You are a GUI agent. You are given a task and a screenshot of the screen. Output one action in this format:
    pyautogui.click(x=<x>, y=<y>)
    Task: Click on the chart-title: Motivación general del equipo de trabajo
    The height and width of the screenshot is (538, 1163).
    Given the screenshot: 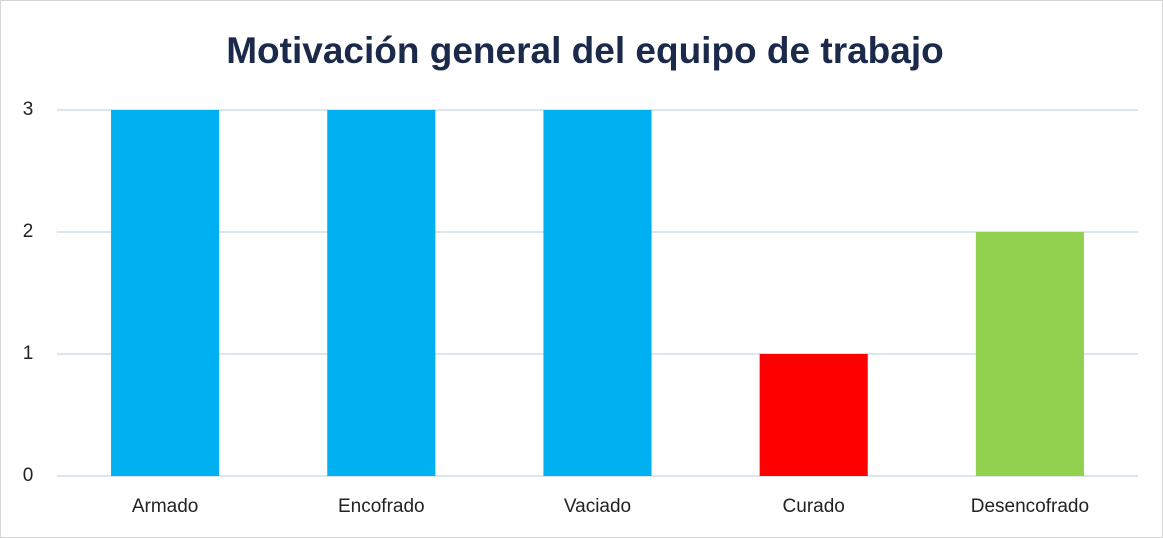 What is the action you would take?
    pyautogui.click(x=585, y=50)
    